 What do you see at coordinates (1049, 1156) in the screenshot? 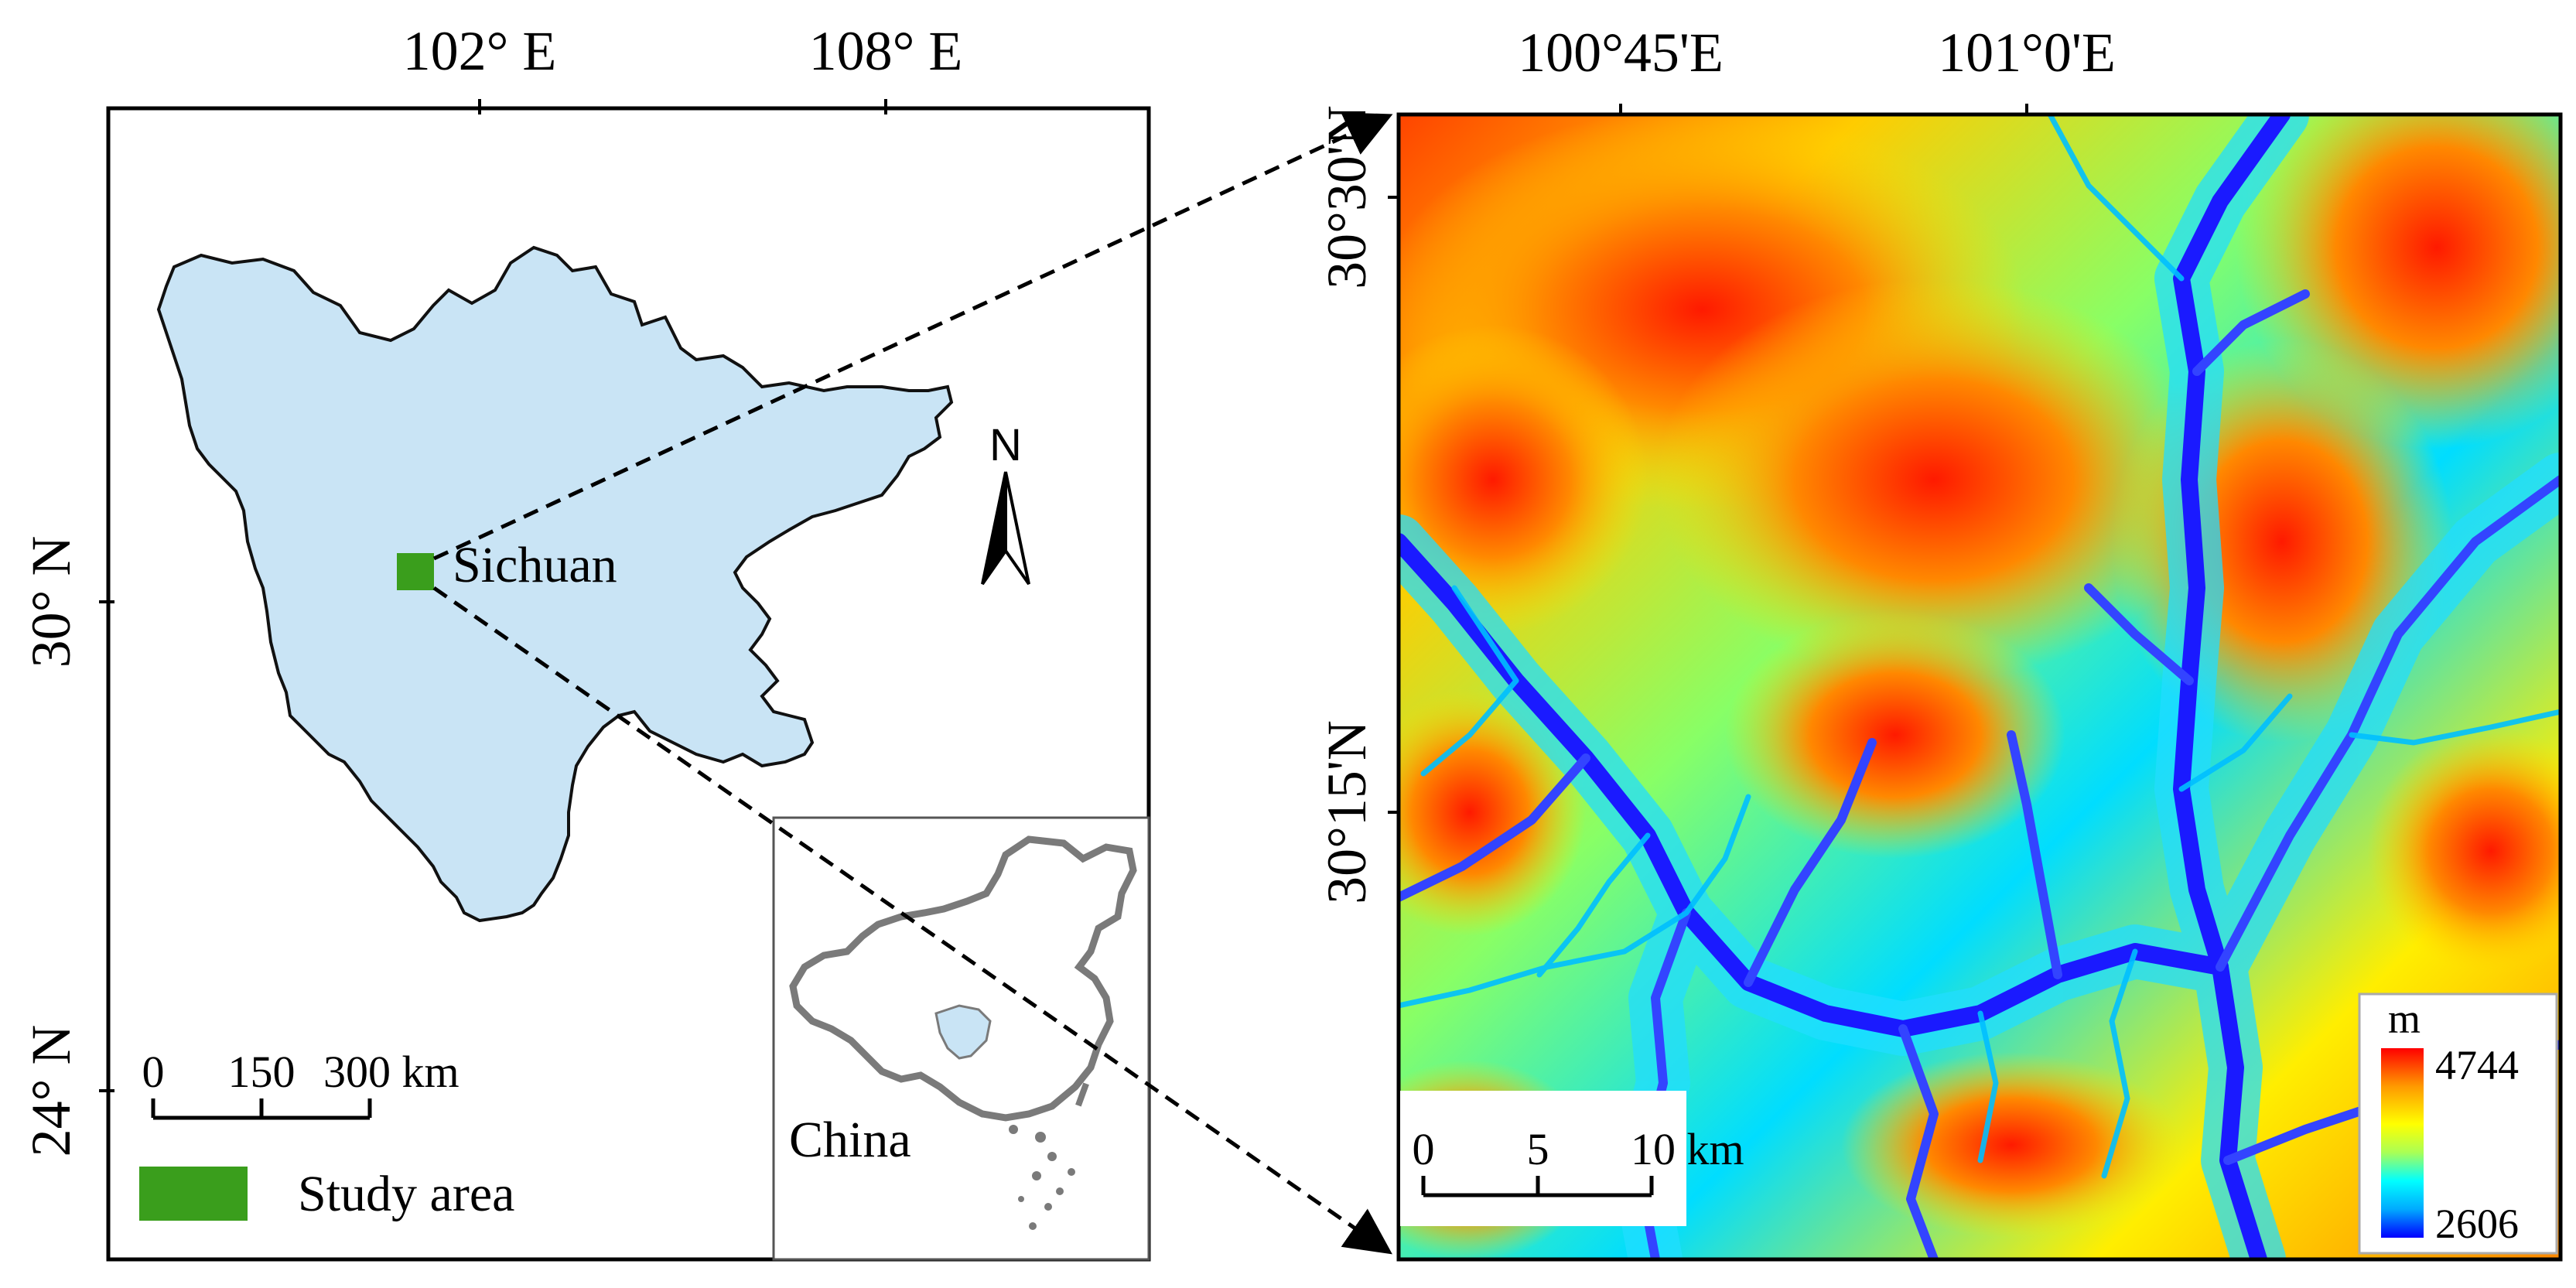
I see `china-islands` at bounding box center [1049, 1156].